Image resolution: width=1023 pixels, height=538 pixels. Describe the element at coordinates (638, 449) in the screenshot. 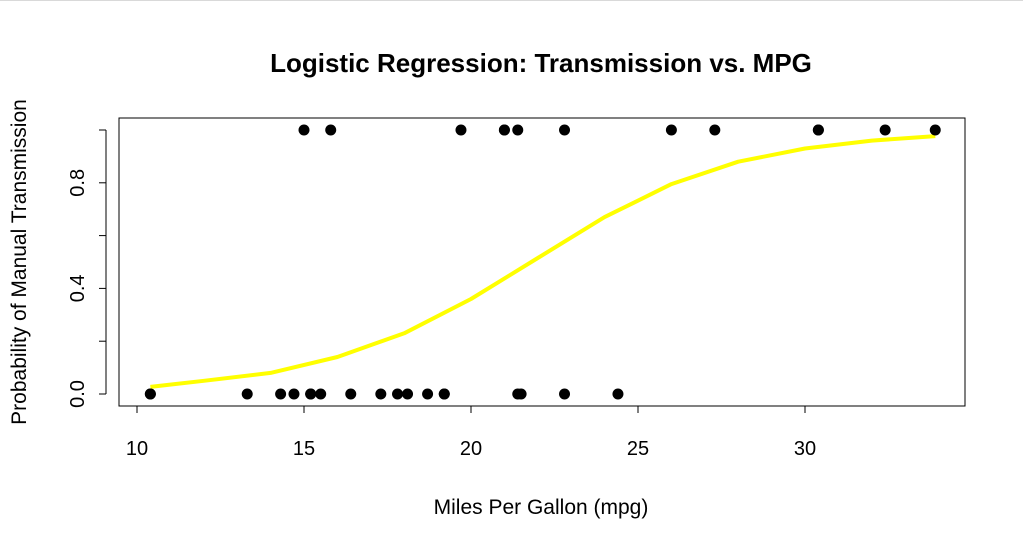

I see `x-tick-label: 25` at that location.